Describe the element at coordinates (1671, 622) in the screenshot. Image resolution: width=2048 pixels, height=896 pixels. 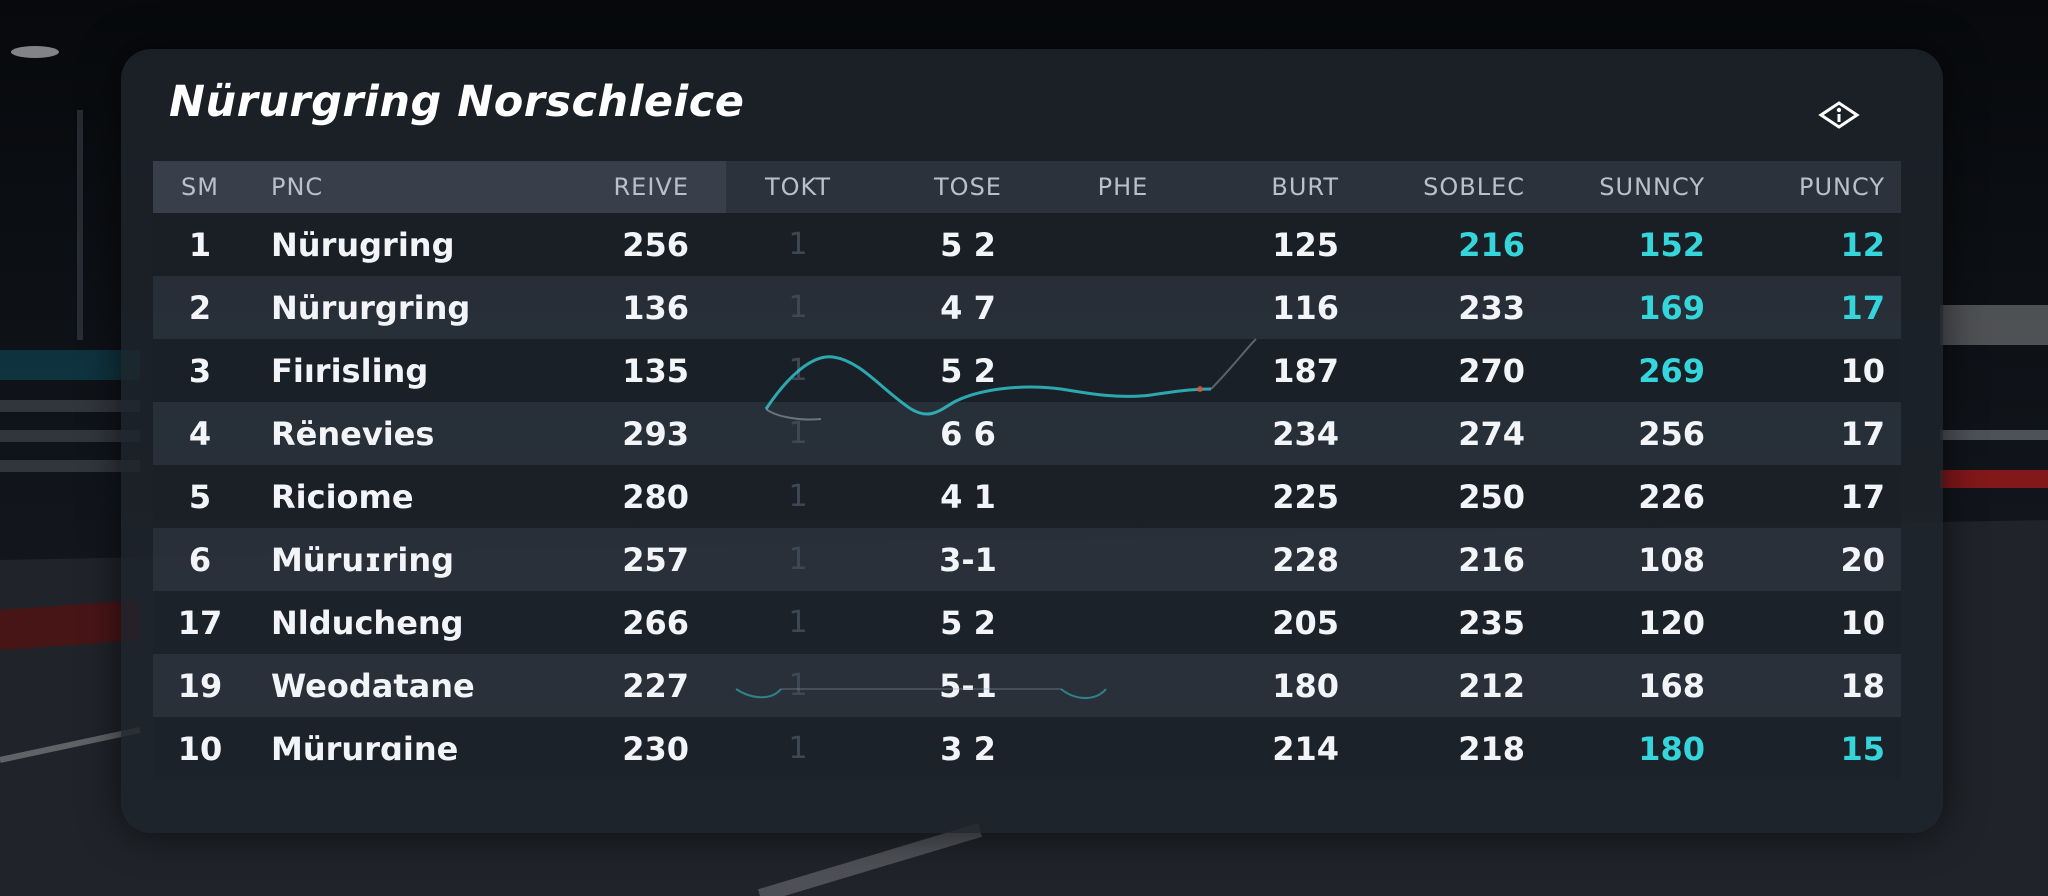
I see `cell-sunncy: 120` at that location.